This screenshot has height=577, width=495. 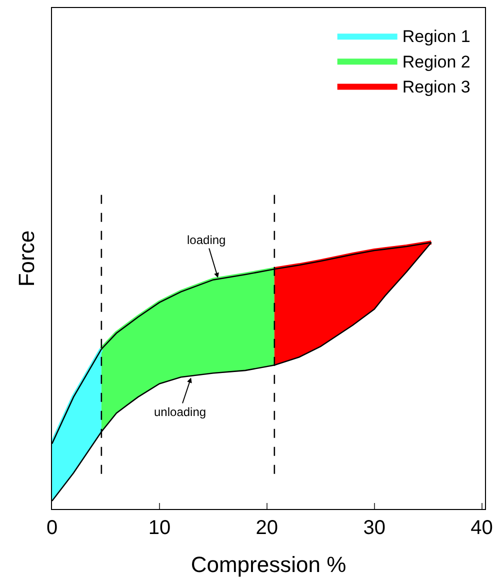 What do you see at coordinates (52, 528) in the screenshot?
I see `x-tick-label: 0` at bounding box center [52, 528].